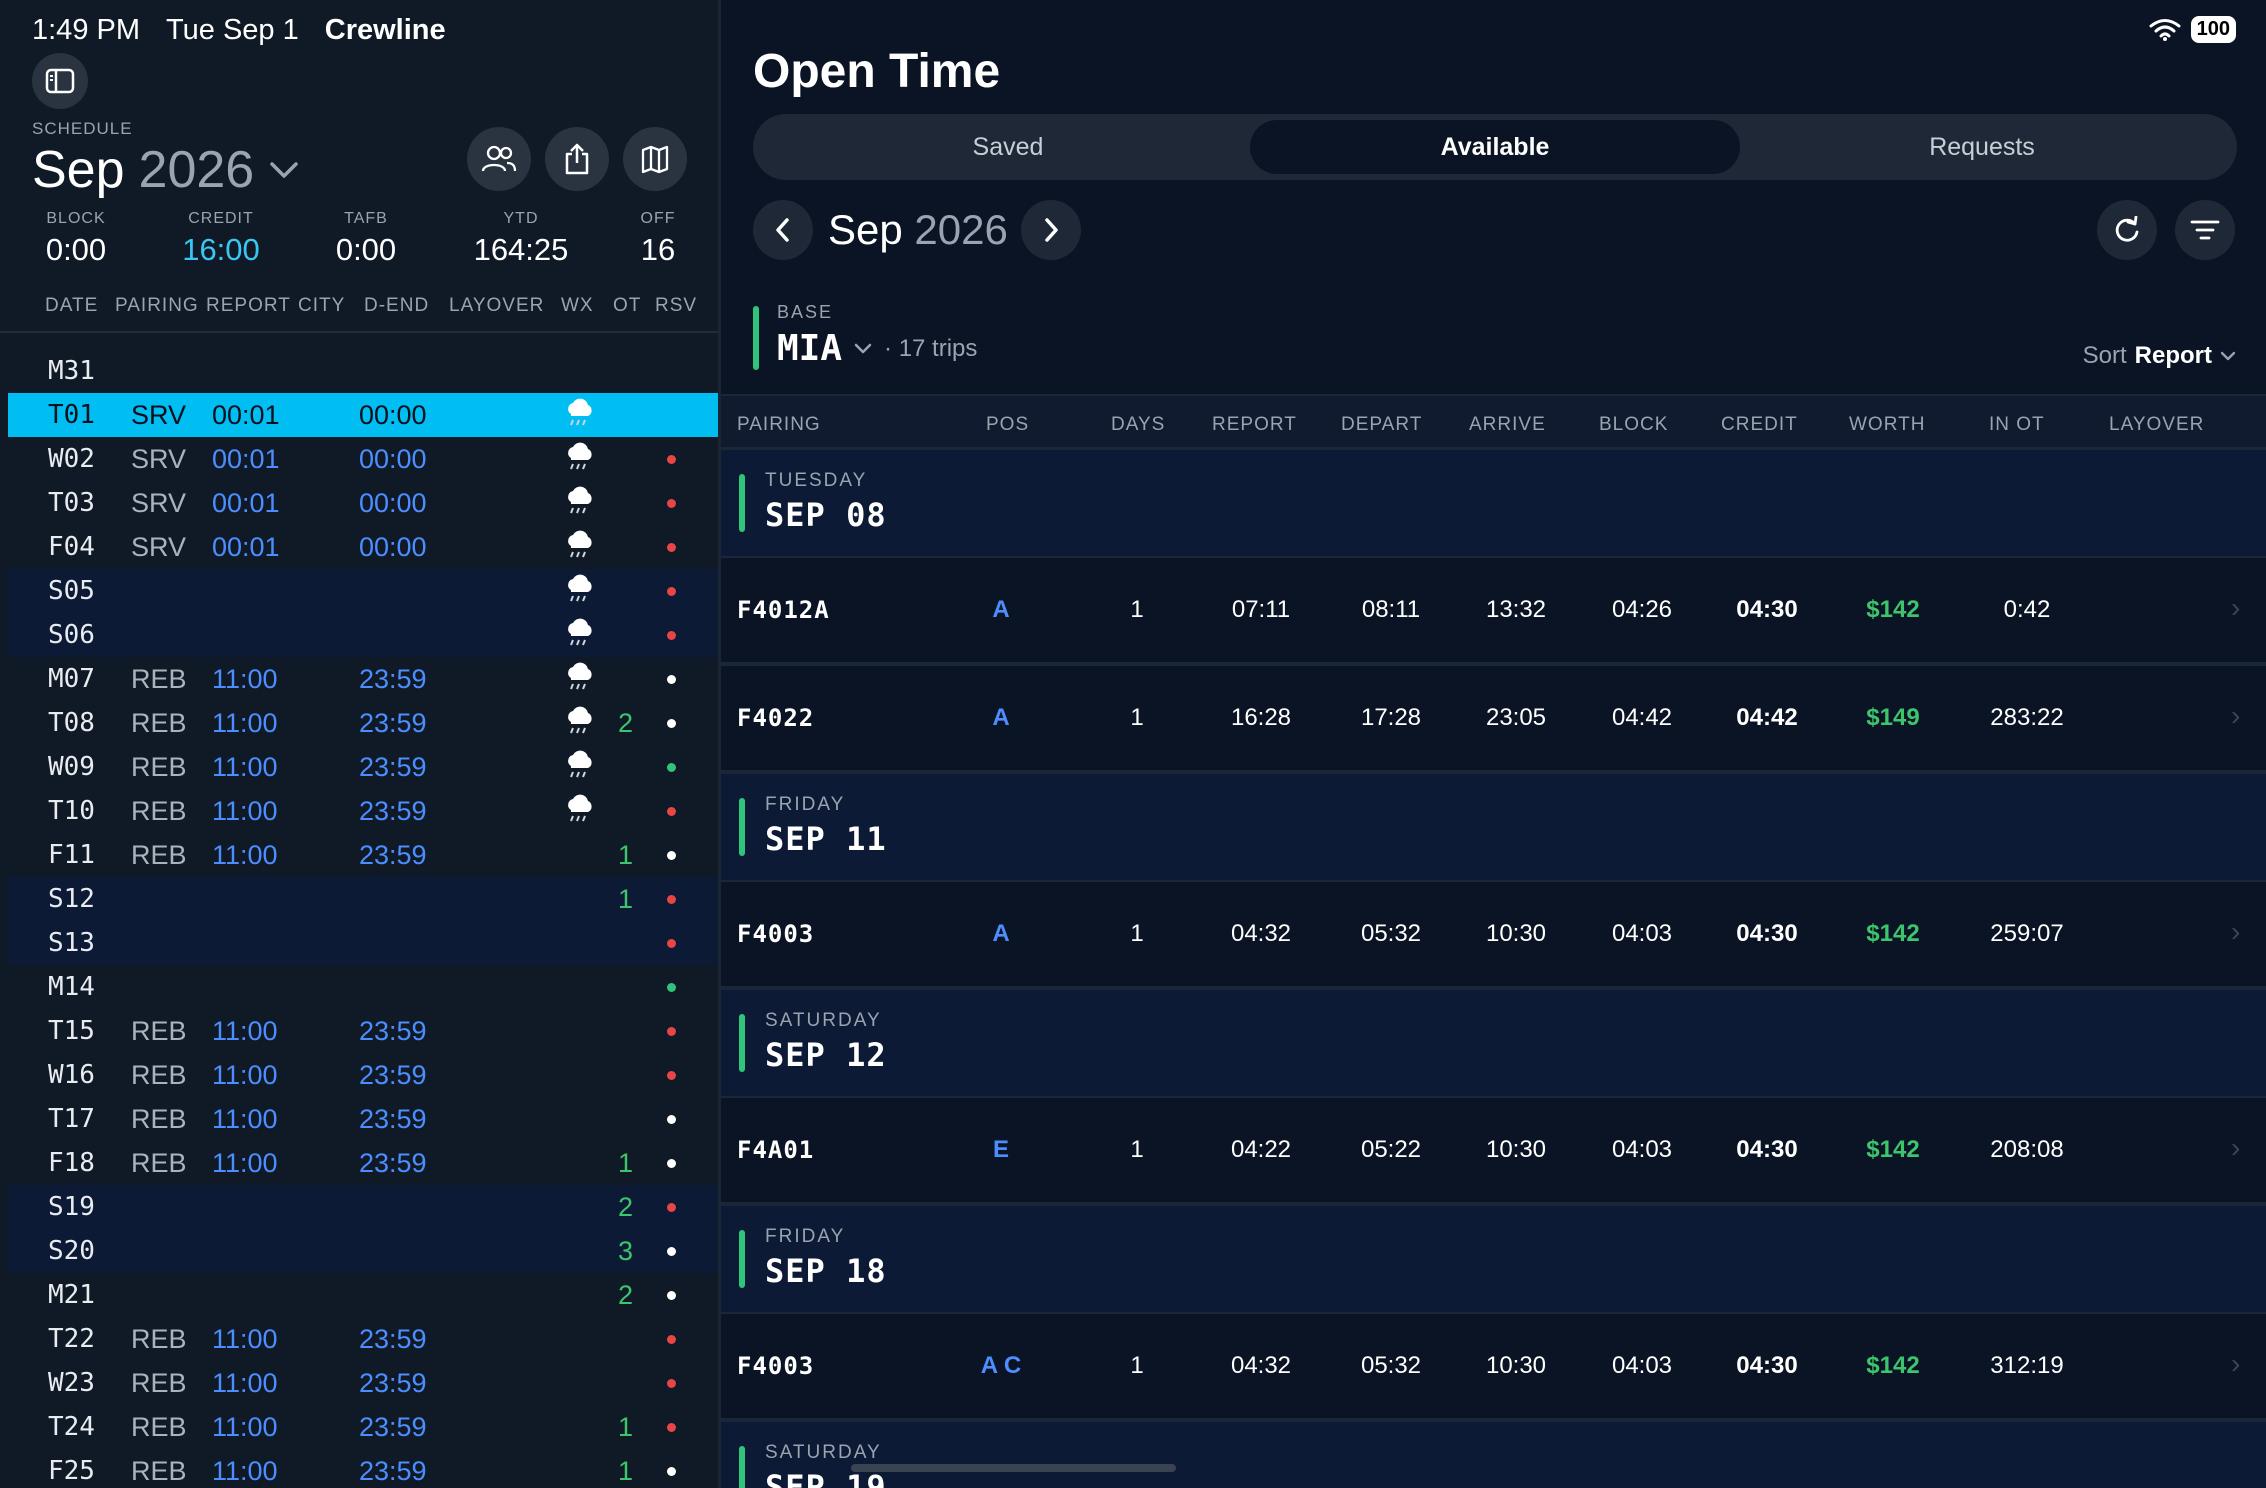  Describe the element at coordinates (1493, 504) in the screenshot. I see `day-group-header: TUESDAY SEP 08` at that location.